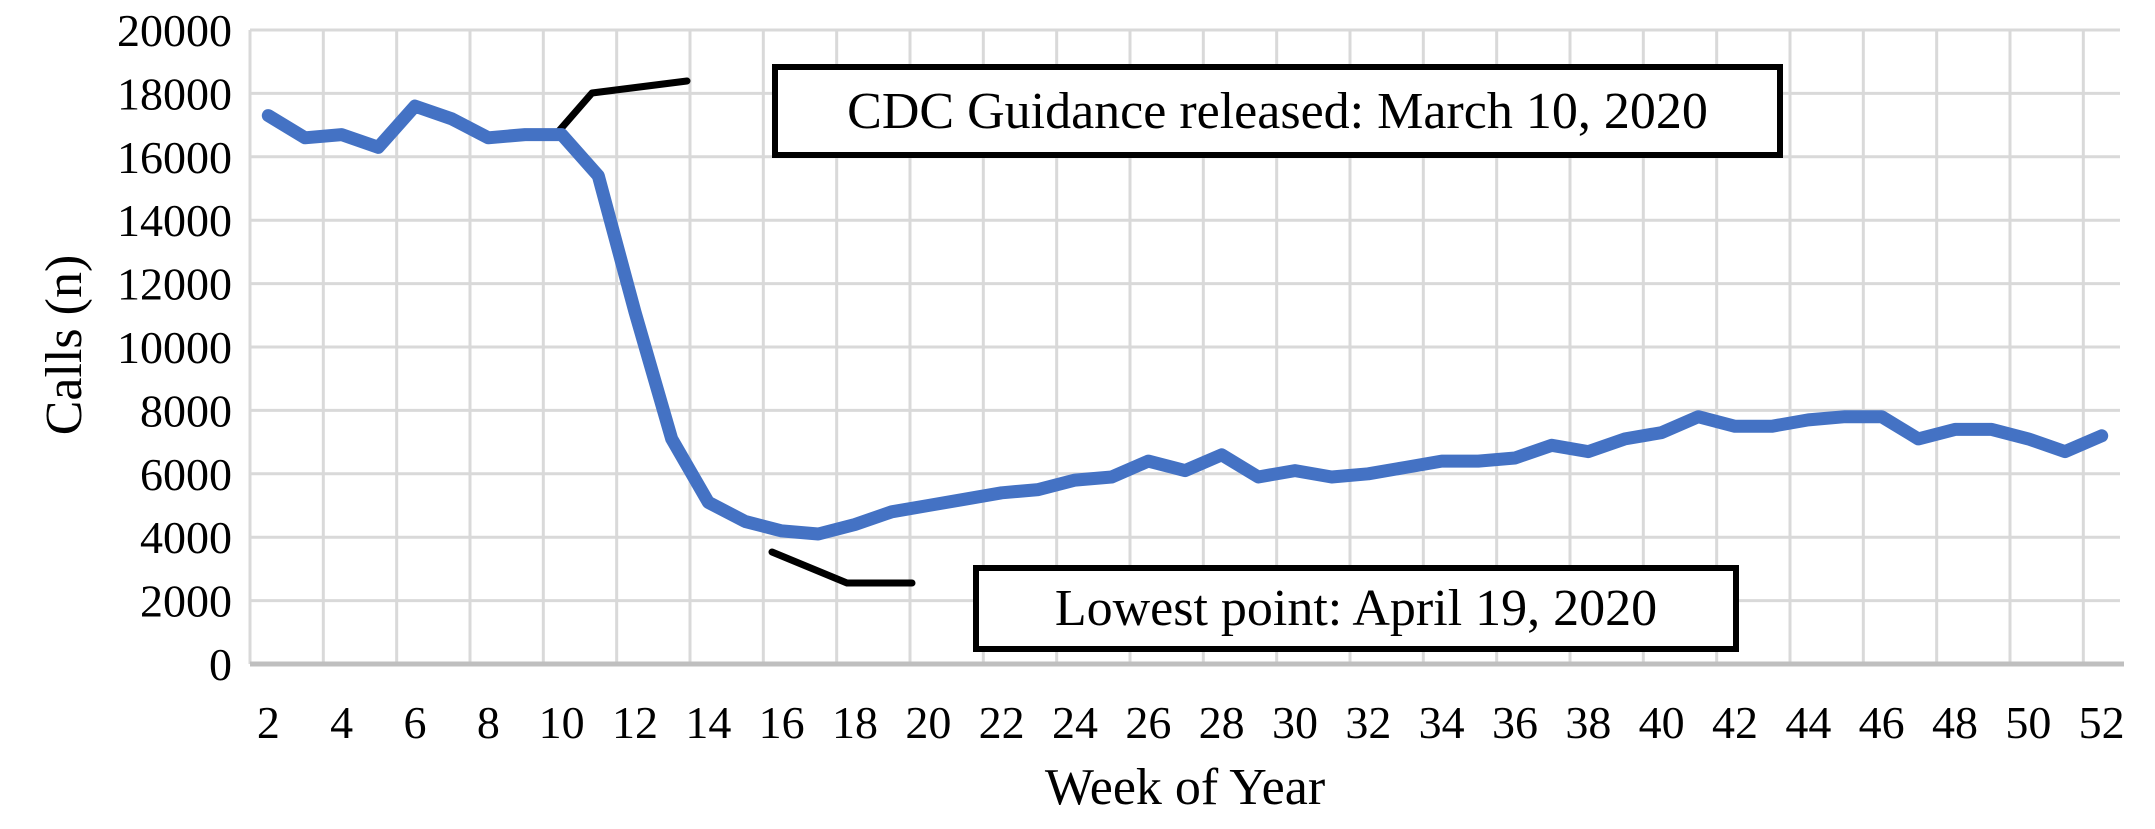 This screenshot has height=829, width=2155. I want to click on y-tick-label: 2000, so click(186, 601).